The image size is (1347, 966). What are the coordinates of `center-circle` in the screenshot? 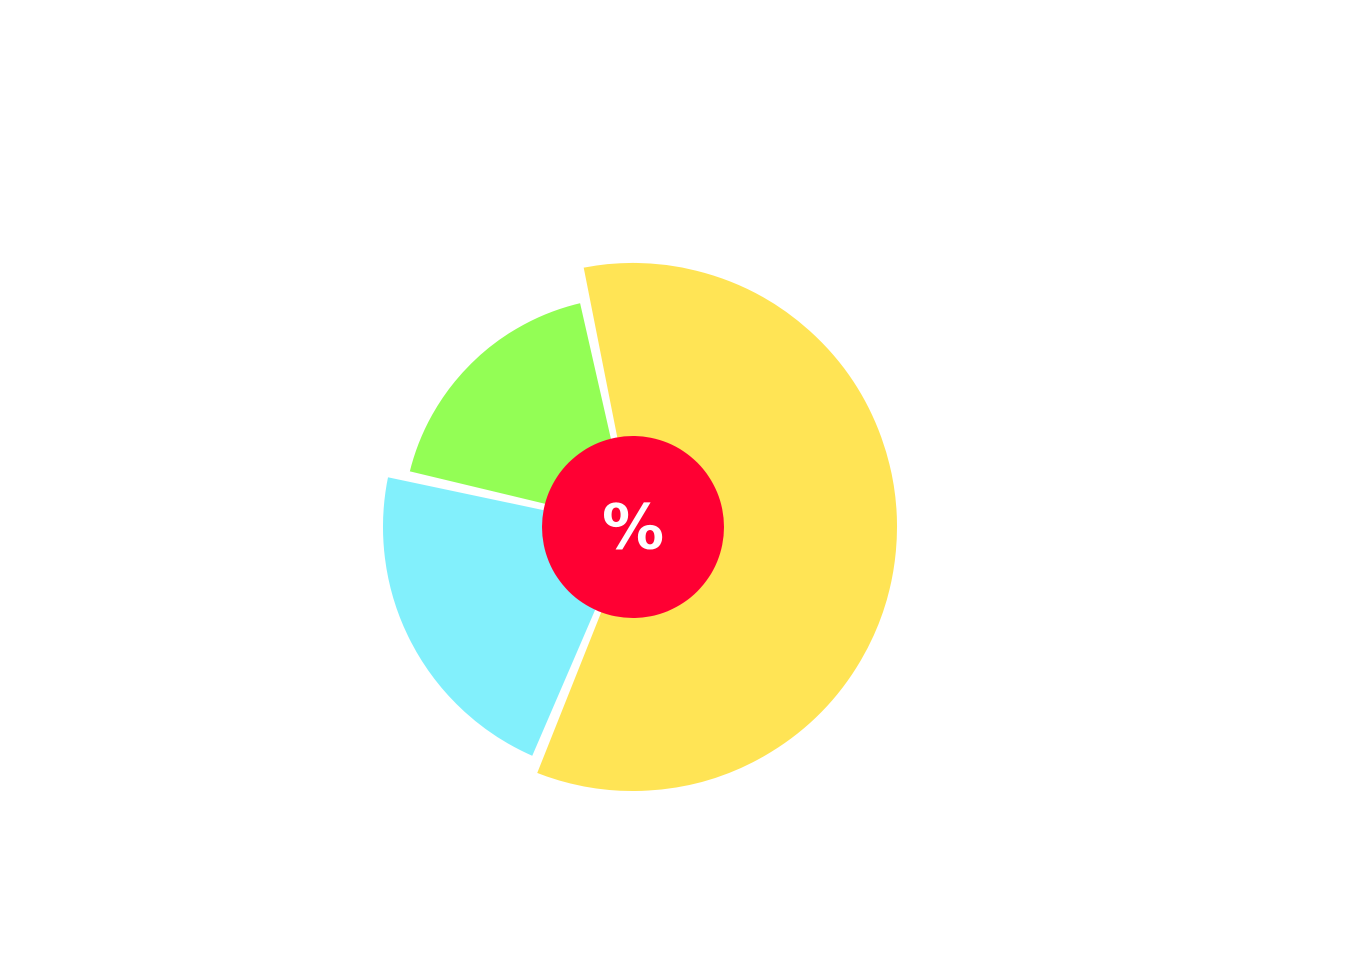 It's located at (633, 527).